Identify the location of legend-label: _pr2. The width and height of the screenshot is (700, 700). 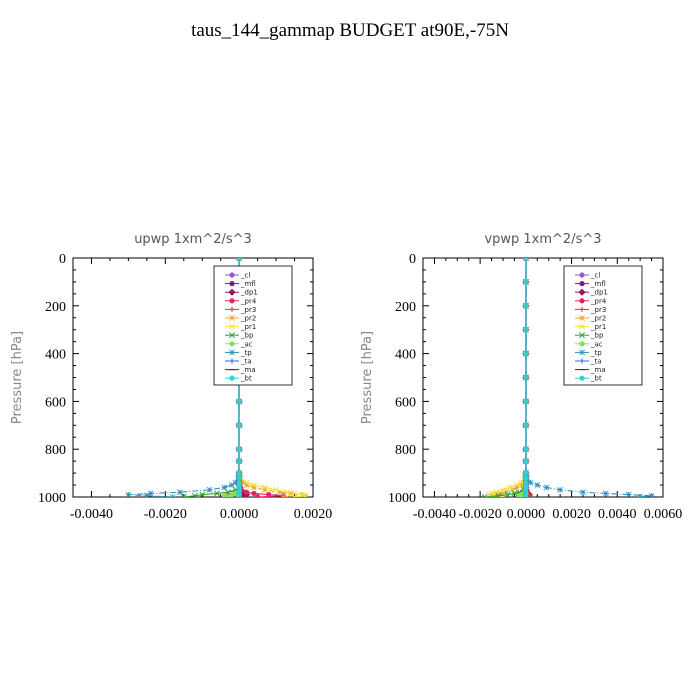
(598, 319).